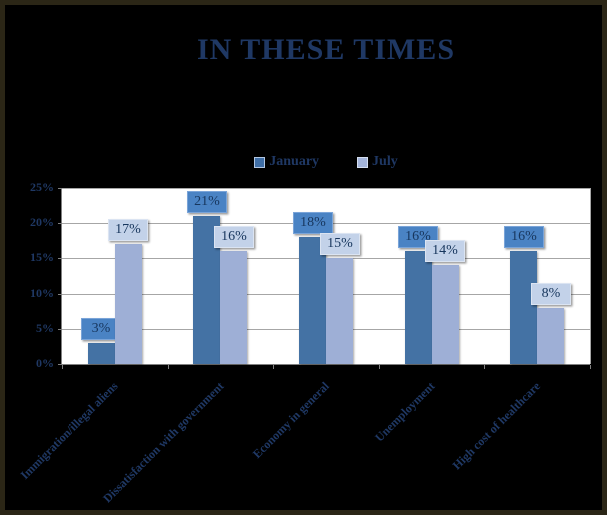 This screenshot has width=607, height=515. Describe the element at coordinates (385, 161) in the screenshot. I see `legend-label-july: July` at that location.